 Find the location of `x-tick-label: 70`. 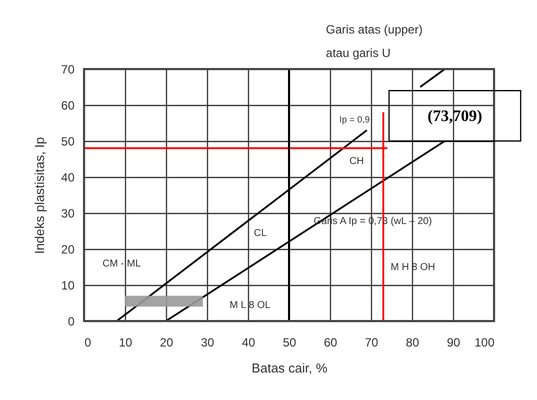

x-tick-label: 70 is located at coordinates (371, 343).